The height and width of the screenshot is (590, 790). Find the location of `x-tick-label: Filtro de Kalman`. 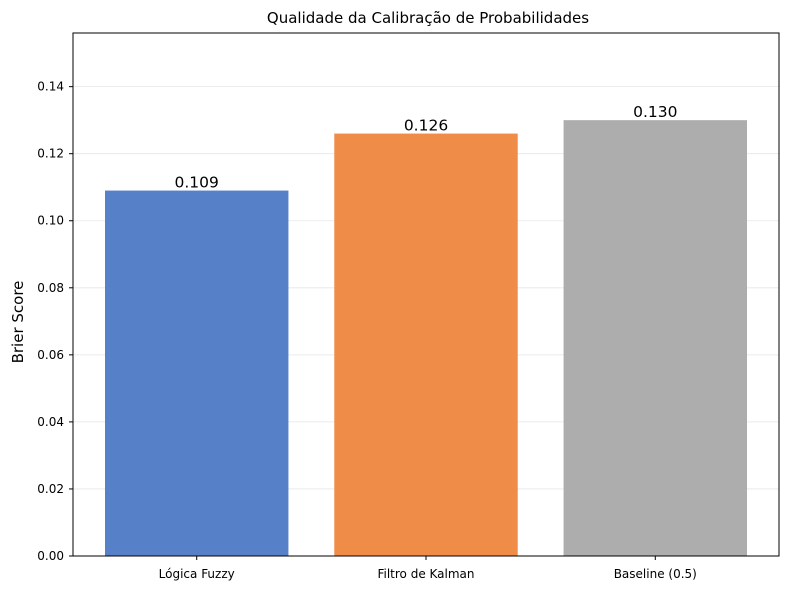

x-tick-label: Filtro de Kalman is located at coordinates (425, 574).